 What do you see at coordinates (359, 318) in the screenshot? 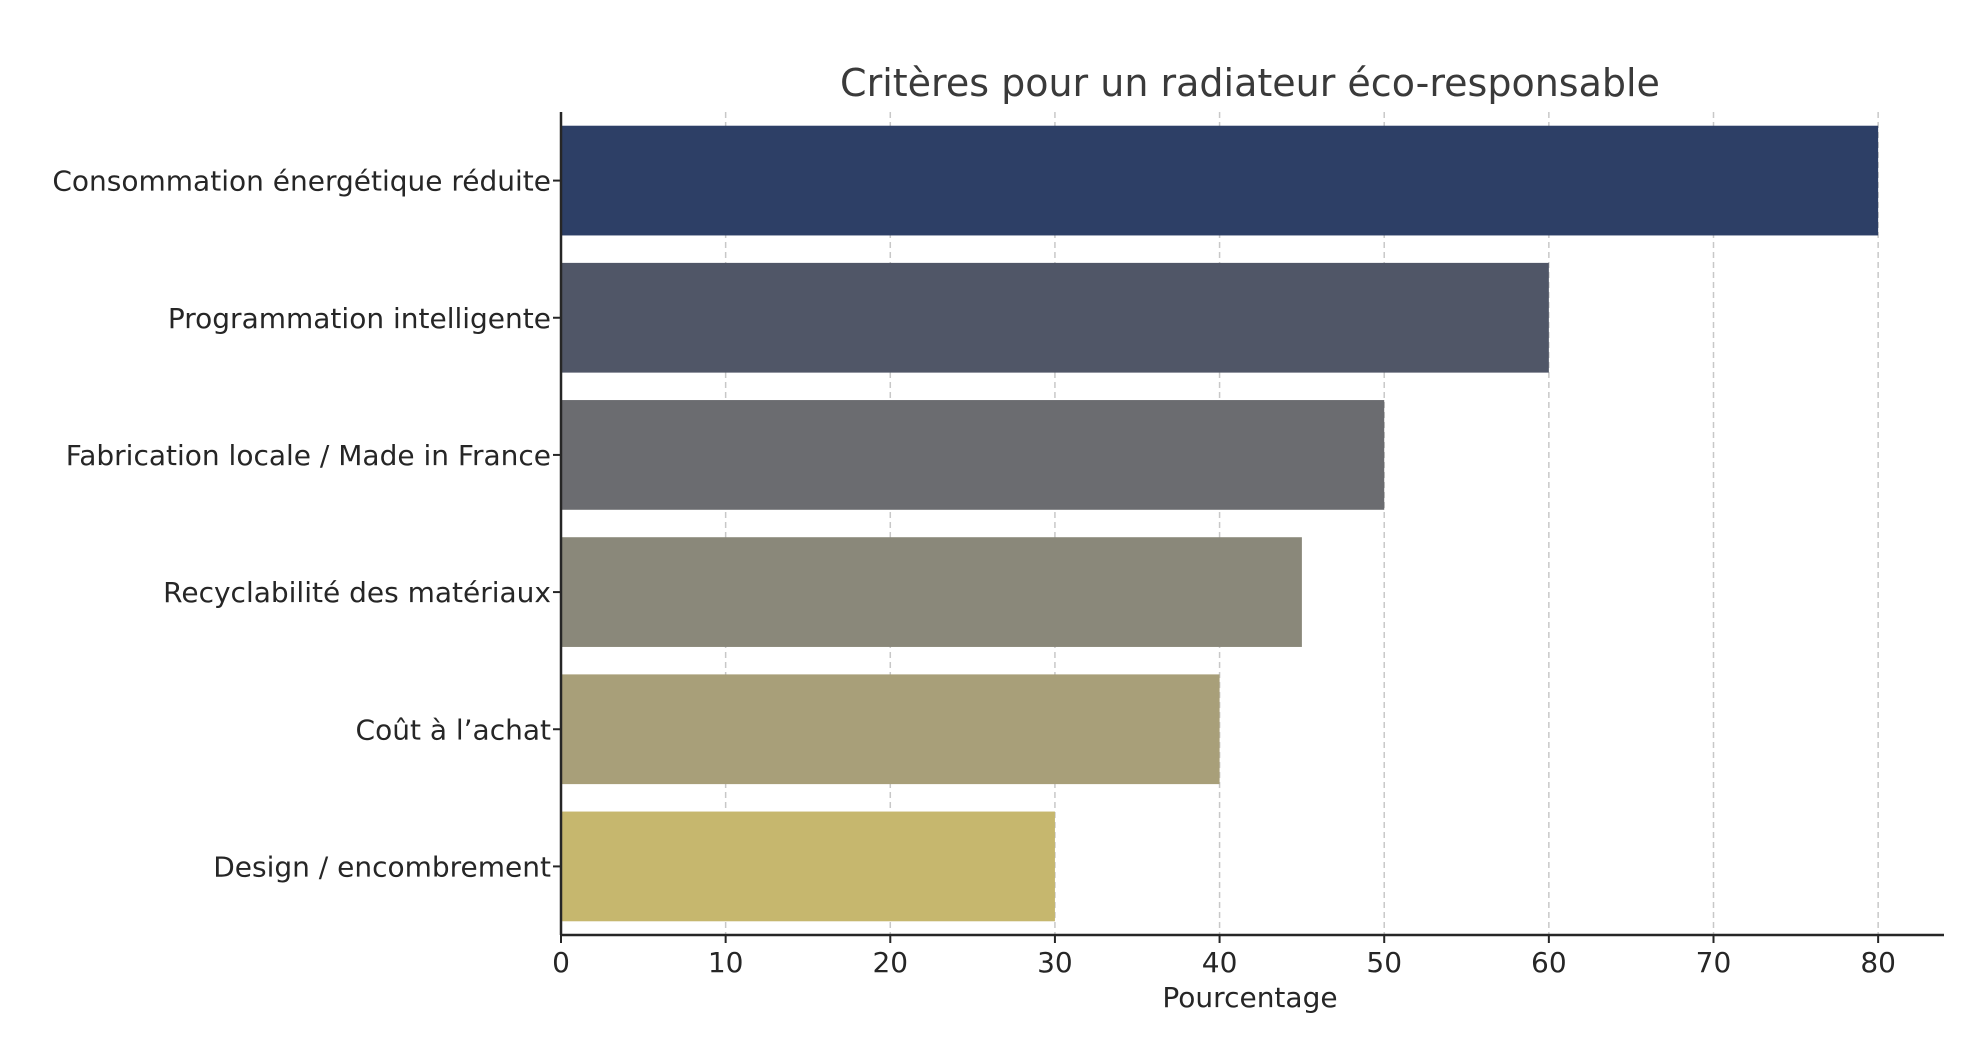
I see `category-label: Programmation intelligente` at bounding box center [359, 318].